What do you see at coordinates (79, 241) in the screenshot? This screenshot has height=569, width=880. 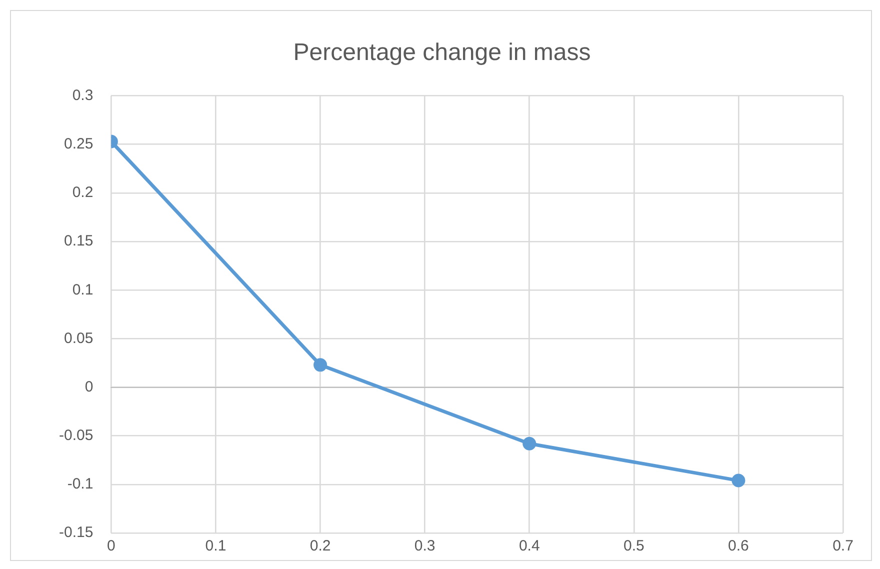 I see `y-tick-label: 0.15` at bounding box center [79, 241].